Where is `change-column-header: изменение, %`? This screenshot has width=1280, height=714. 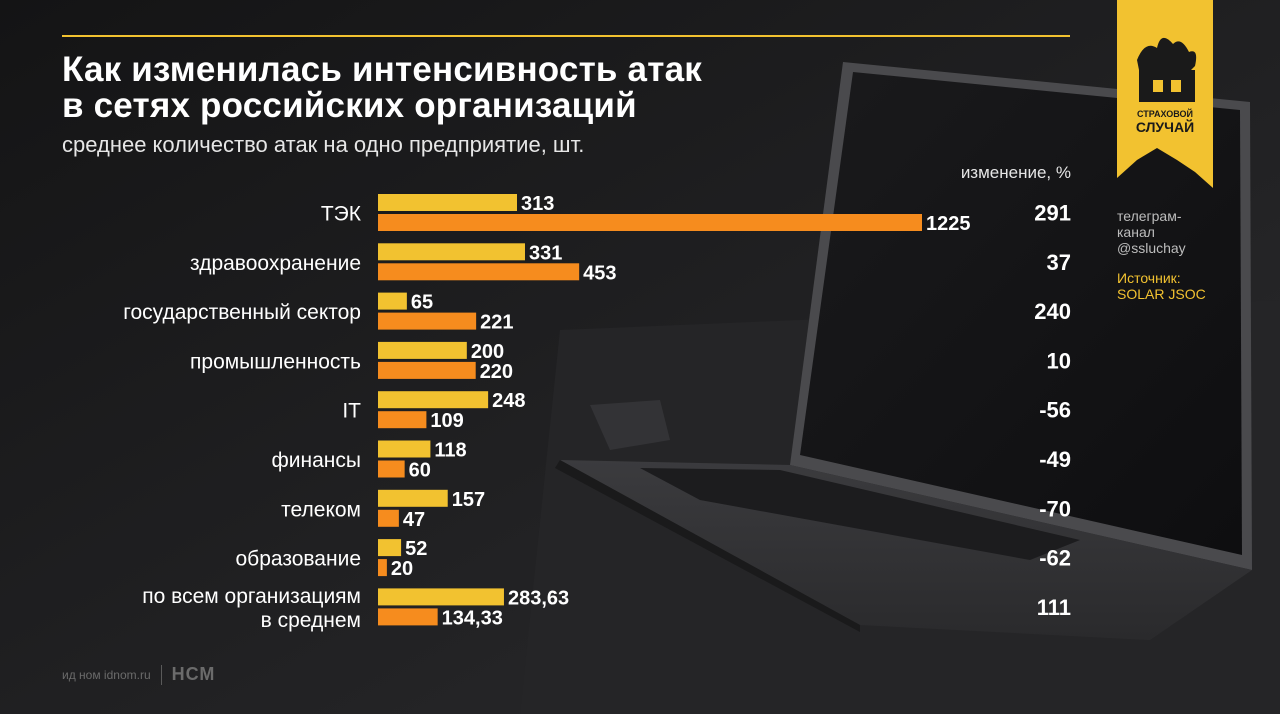
change-column-header: изменение, % is located at coordinates (1015, 172).